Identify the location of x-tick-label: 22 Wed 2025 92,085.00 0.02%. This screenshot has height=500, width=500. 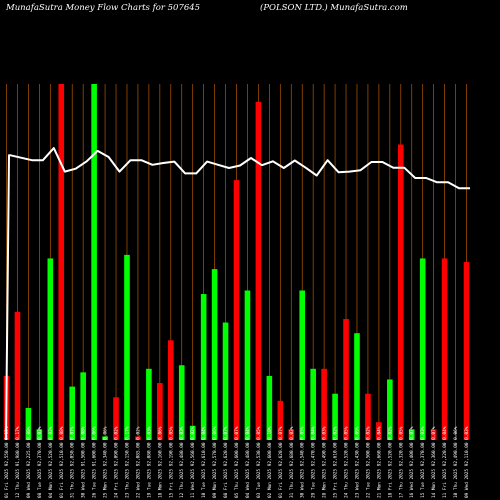
(138, 462).